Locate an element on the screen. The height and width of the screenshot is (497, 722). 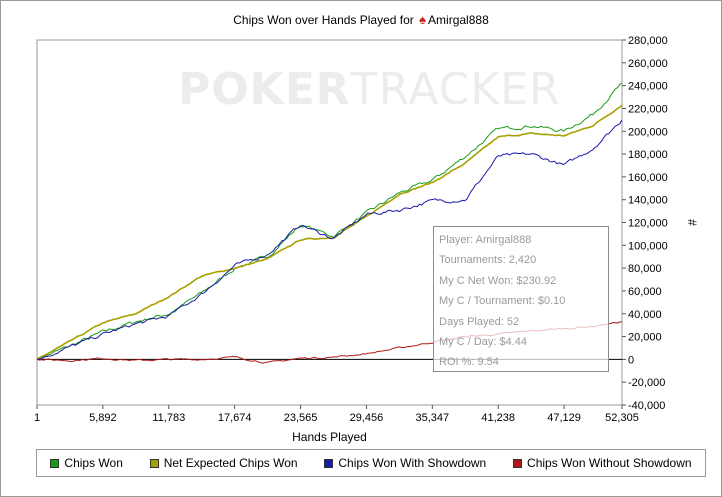
x-tick-label: 1 is located at coordinates (37, 418).